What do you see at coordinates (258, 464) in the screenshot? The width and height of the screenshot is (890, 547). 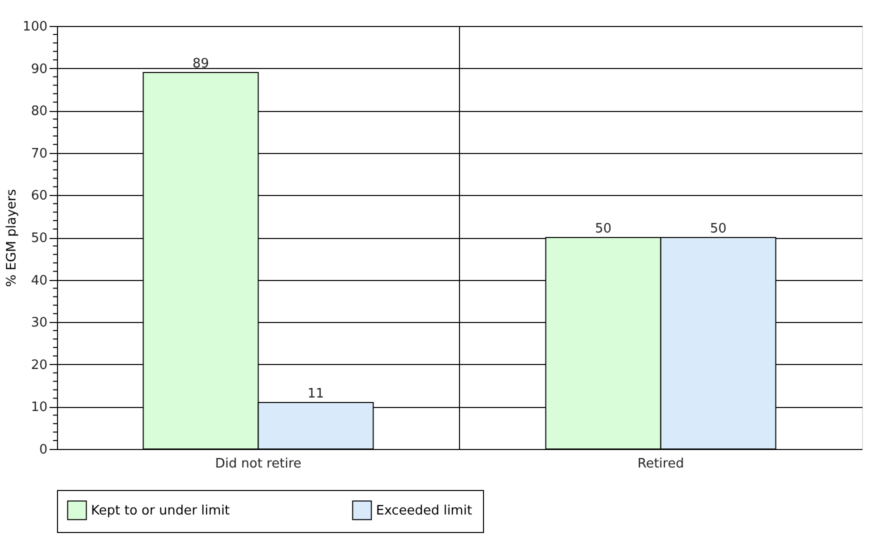 I see `x-tick-label: Did not retire` at bounding box center [258, 464].